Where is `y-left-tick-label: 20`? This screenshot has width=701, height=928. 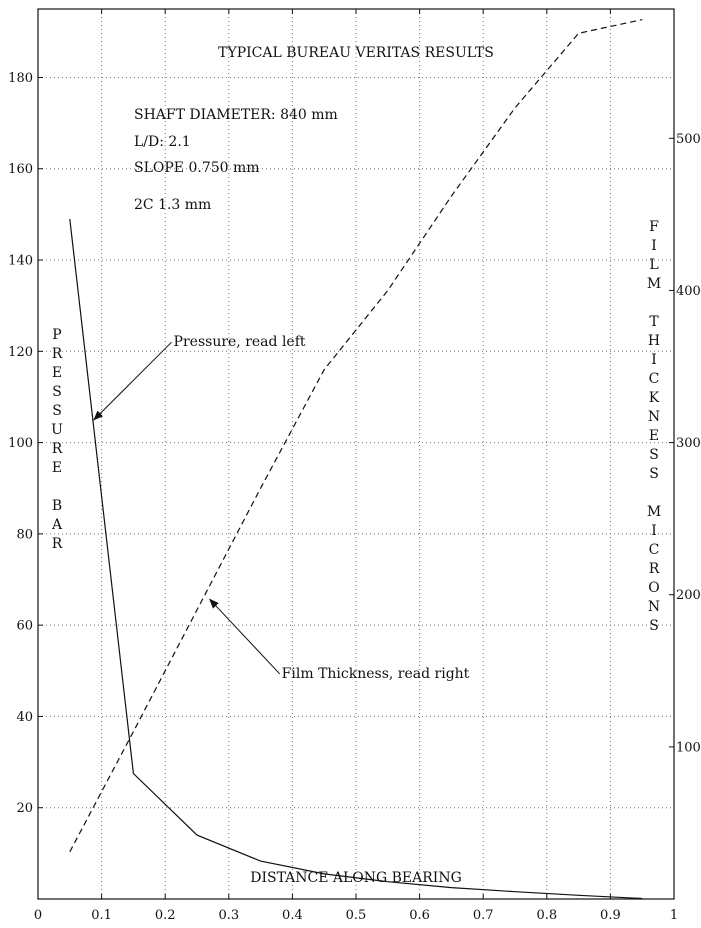
y-left-tick-label: 20 is located at coordinates (24, 808).